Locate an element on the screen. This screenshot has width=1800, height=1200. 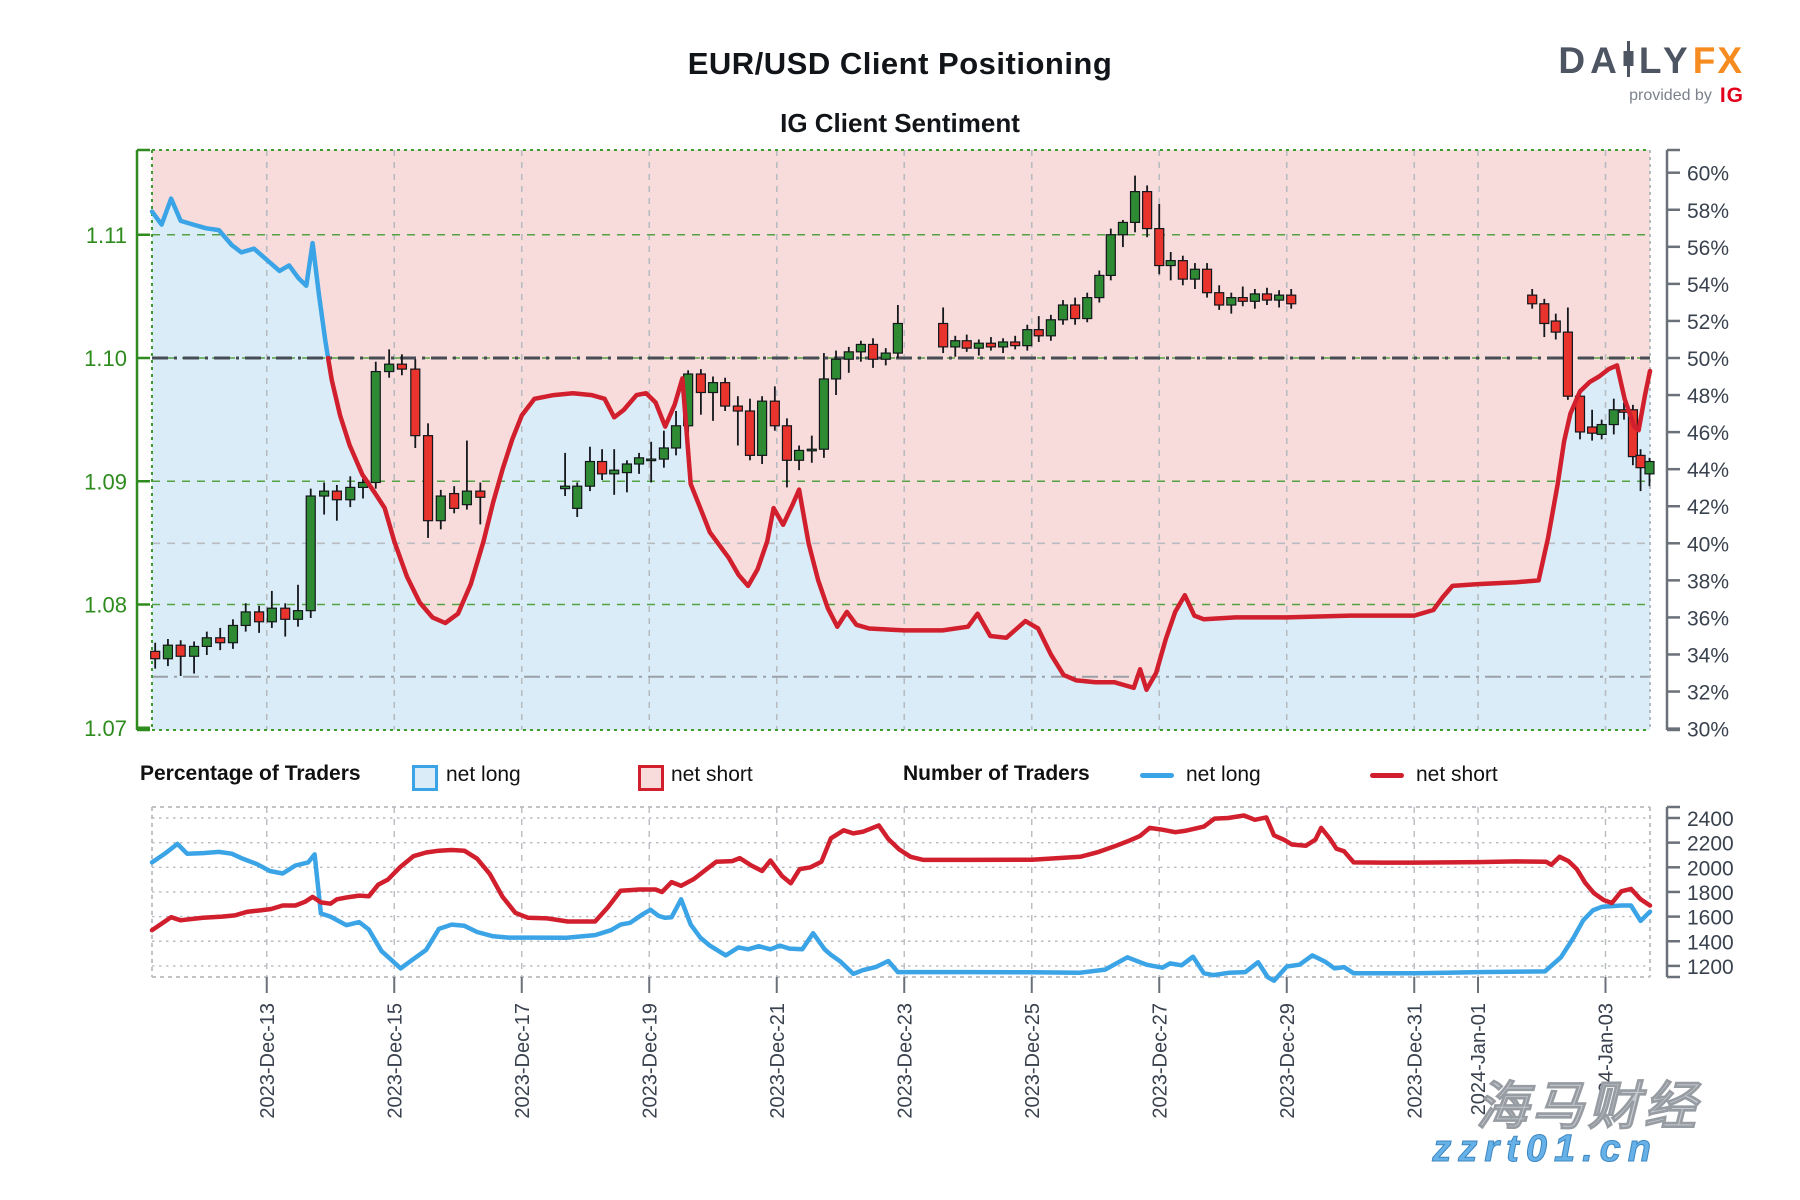
sentiment-line-net-long-majority is located at coordinates (240, 278).